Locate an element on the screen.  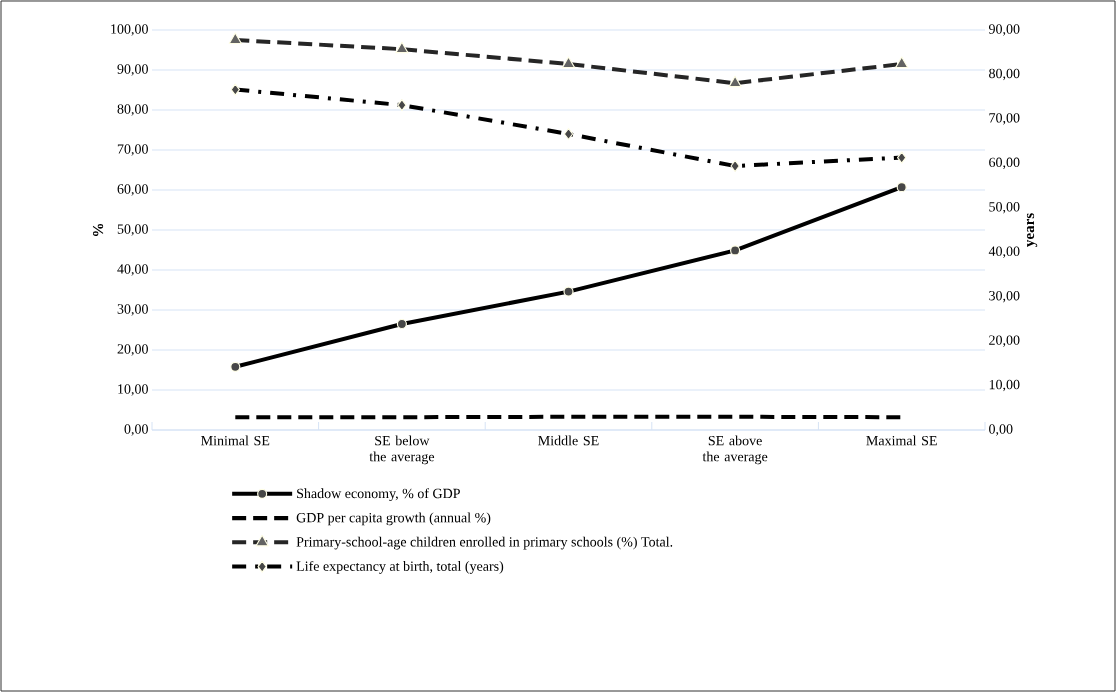
x-tick-label: SE above the average is located at coordinates (735, 450).